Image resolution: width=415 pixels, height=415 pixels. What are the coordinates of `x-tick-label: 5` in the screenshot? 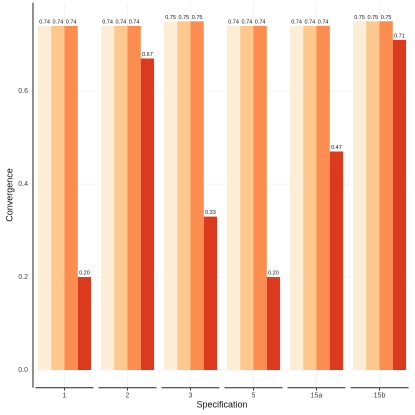 It's located at (254, 396).